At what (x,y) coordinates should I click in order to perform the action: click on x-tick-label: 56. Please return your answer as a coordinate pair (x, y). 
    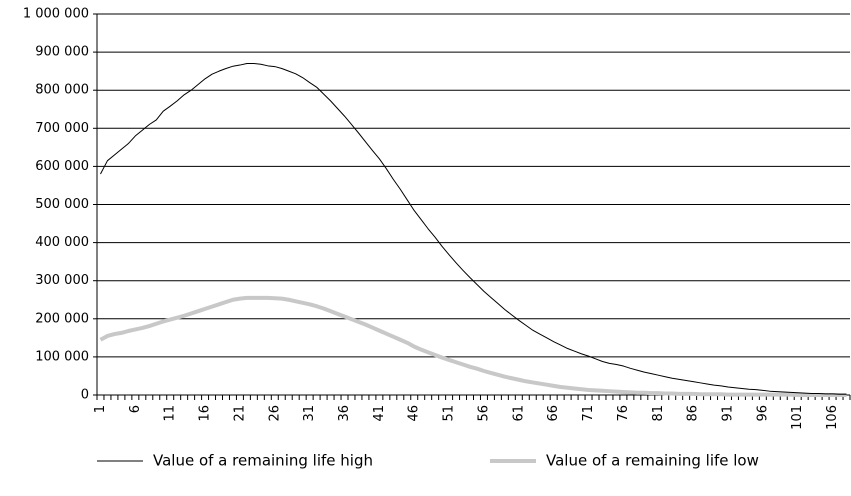
    Looking at the image, I should click on (483, 413).